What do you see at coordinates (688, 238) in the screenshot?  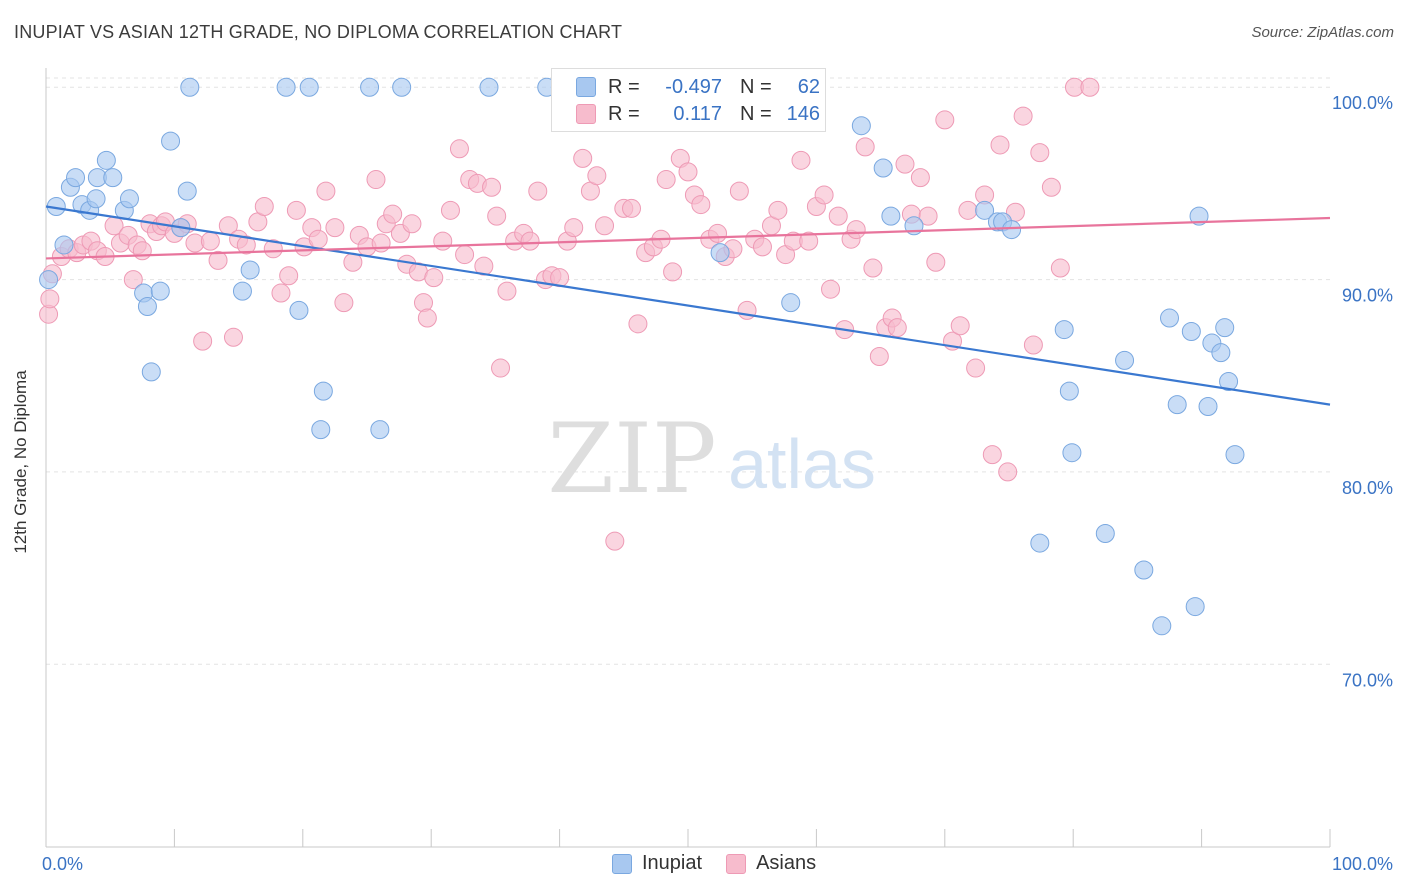 I see `asians-trend-line` at bounding box center [688, 238].